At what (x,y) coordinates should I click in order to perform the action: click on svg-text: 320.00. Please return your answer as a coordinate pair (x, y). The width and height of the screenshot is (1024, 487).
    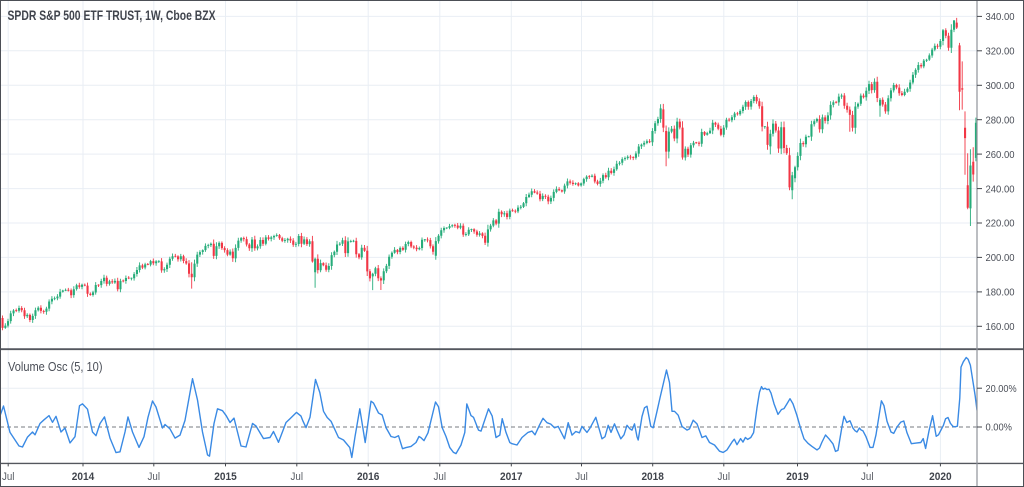
    Looking at the image, I should click on (1000, 52).